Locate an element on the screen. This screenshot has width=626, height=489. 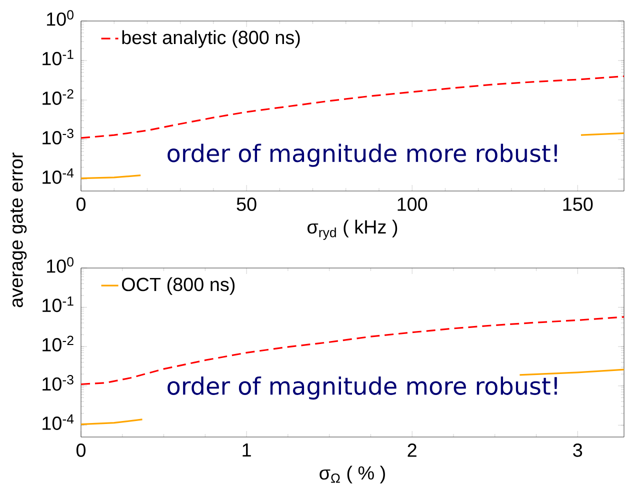
x-tick-label: 100 is located at coordinates (413, 204).